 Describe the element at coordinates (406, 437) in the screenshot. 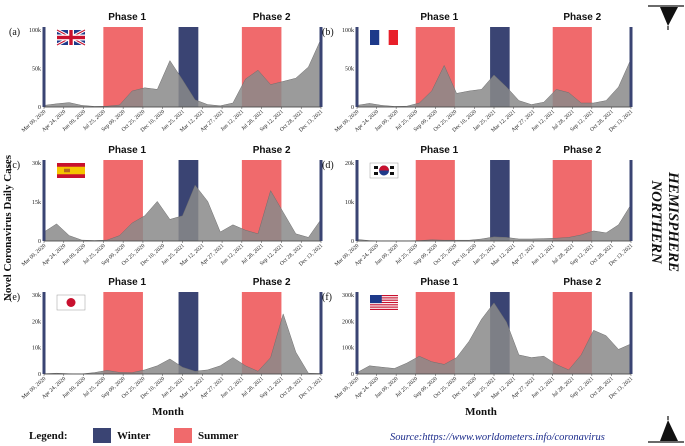

I see `source-prefix: Source:` at that location.